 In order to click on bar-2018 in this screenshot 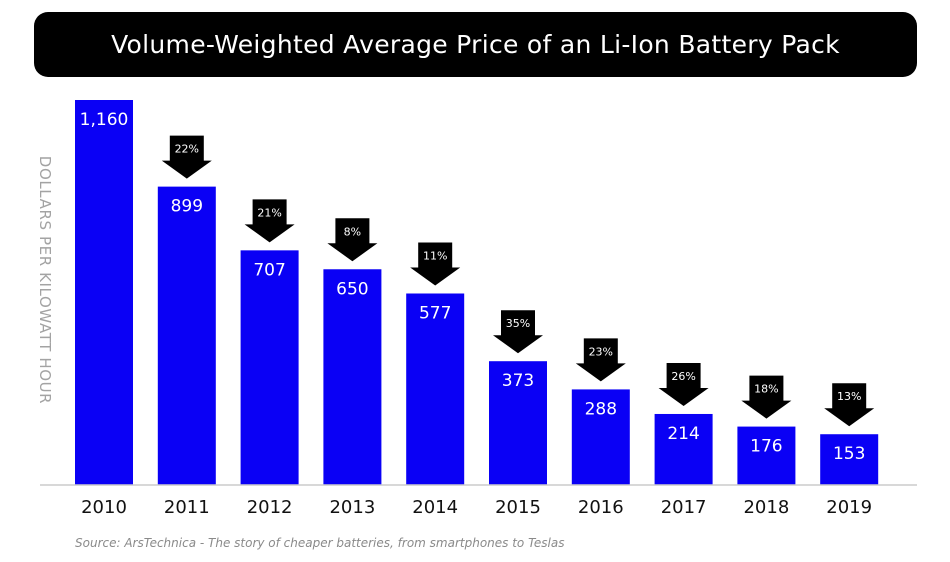, I will do `click(766, 455)`.